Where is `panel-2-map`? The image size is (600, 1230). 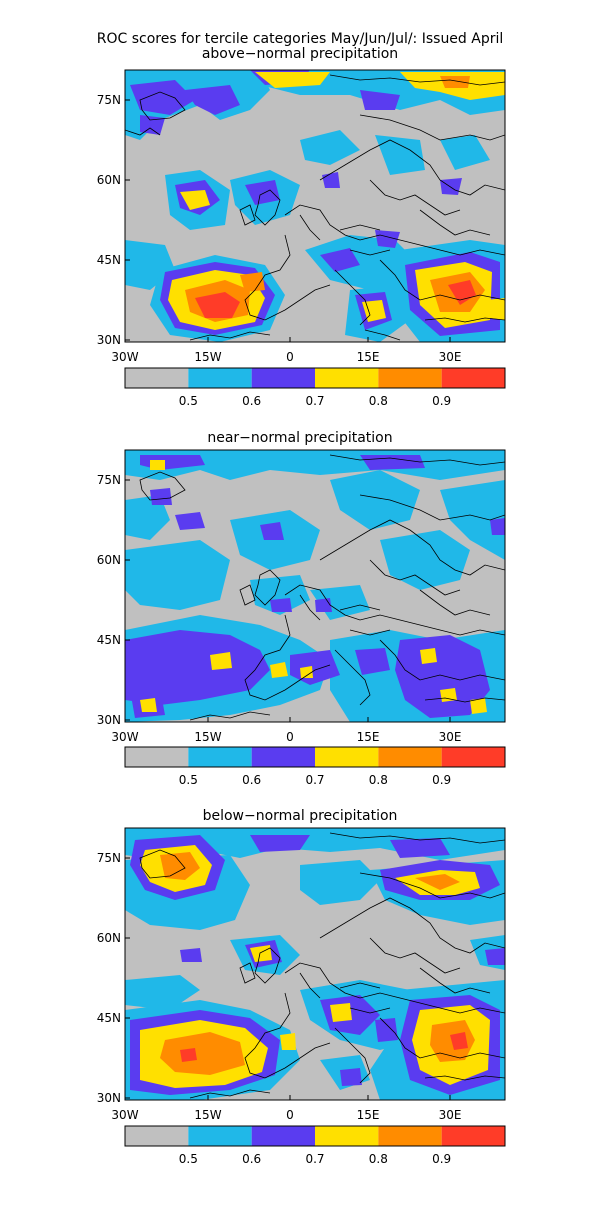
panel-2-map is located at coordinates (315, 586).